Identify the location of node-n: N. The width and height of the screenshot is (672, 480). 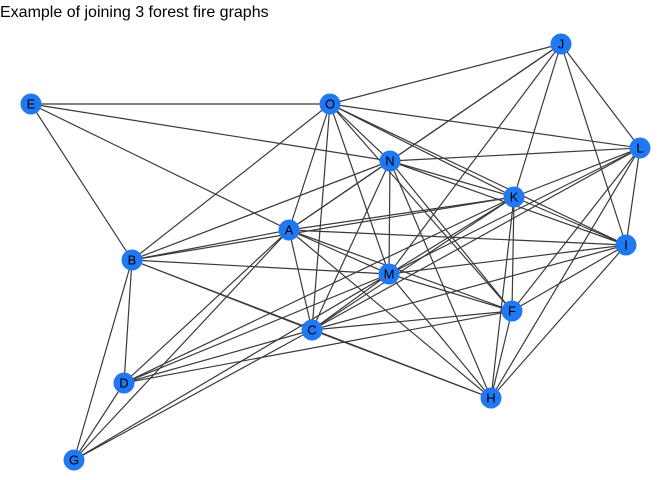
(390, 161).